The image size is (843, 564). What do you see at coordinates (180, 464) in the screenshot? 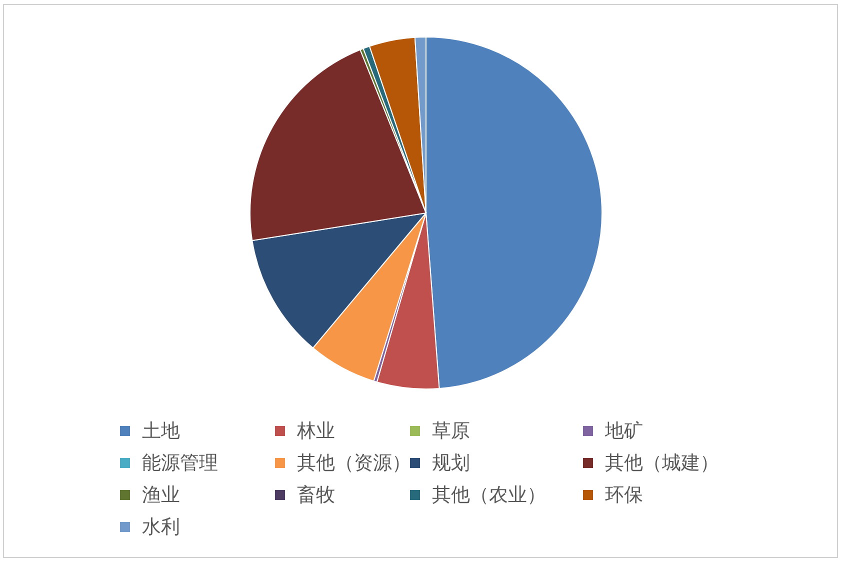
I see `legend-label: 能源管理` at bounding box center [180, 464].